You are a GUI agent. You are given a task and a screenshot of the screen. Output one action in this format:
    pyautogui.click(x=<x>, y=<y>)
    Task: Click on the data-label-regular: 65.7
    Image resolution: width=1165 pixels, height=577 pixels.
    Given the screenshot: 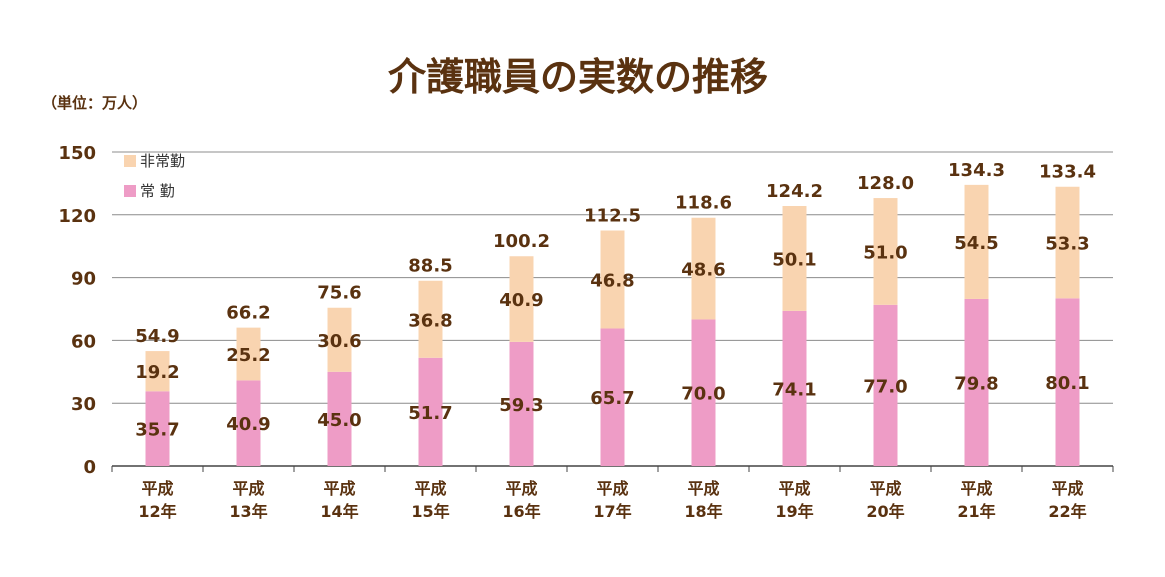 What is the action you would take?
    pyautogui.click(x=612, y=398)
    